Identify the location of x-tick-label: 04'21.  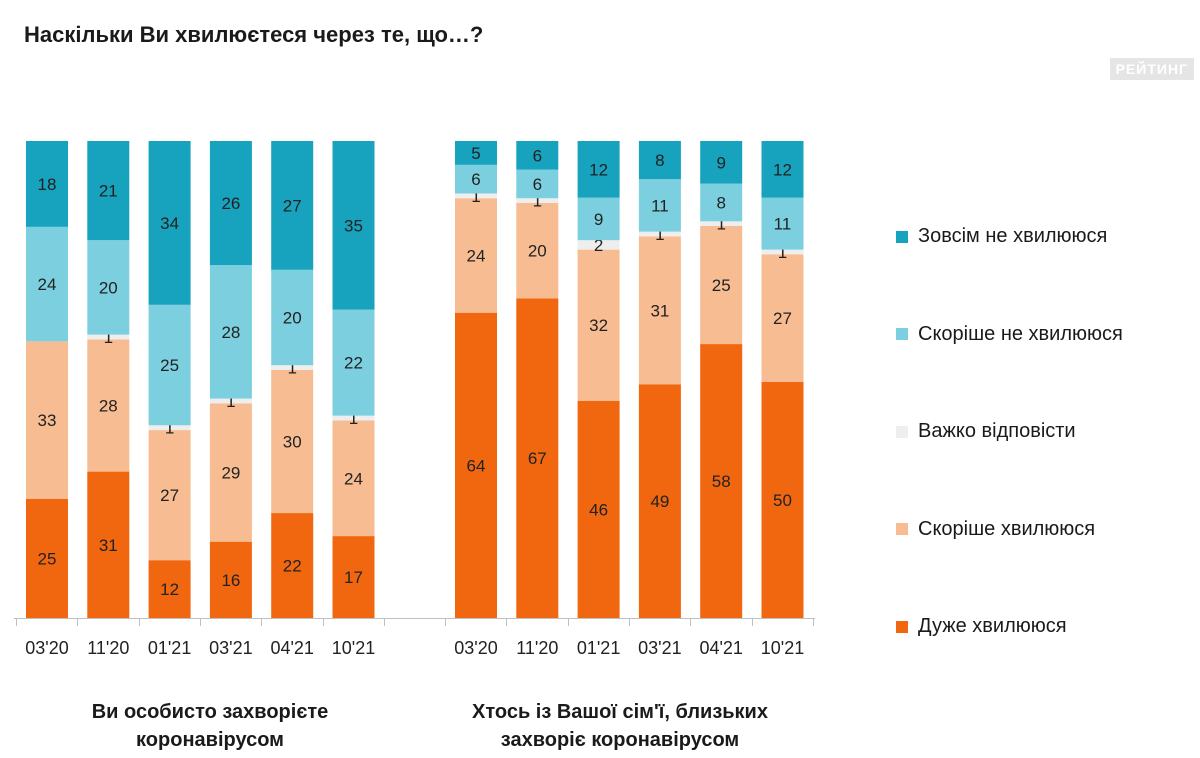
(720, 648).